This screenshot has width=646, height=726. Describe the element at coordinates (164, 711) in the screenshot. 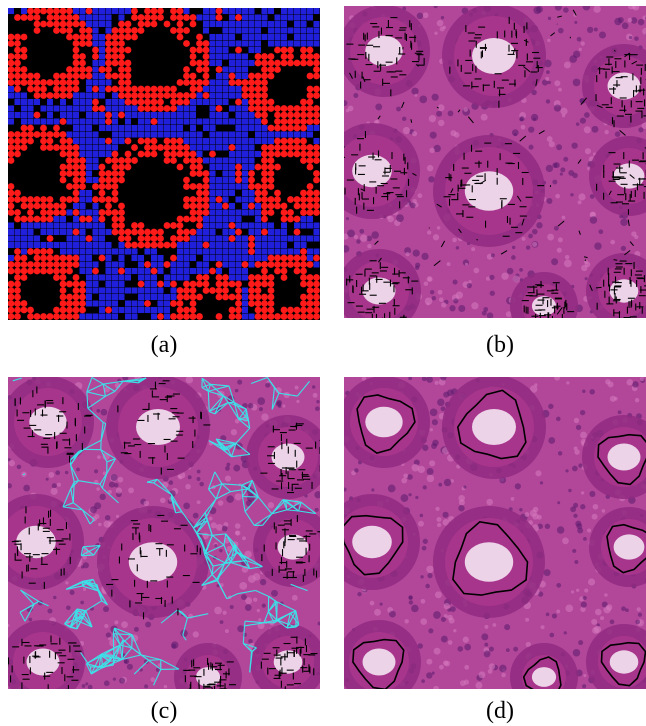

I see `caption-c: (c)` at that location.